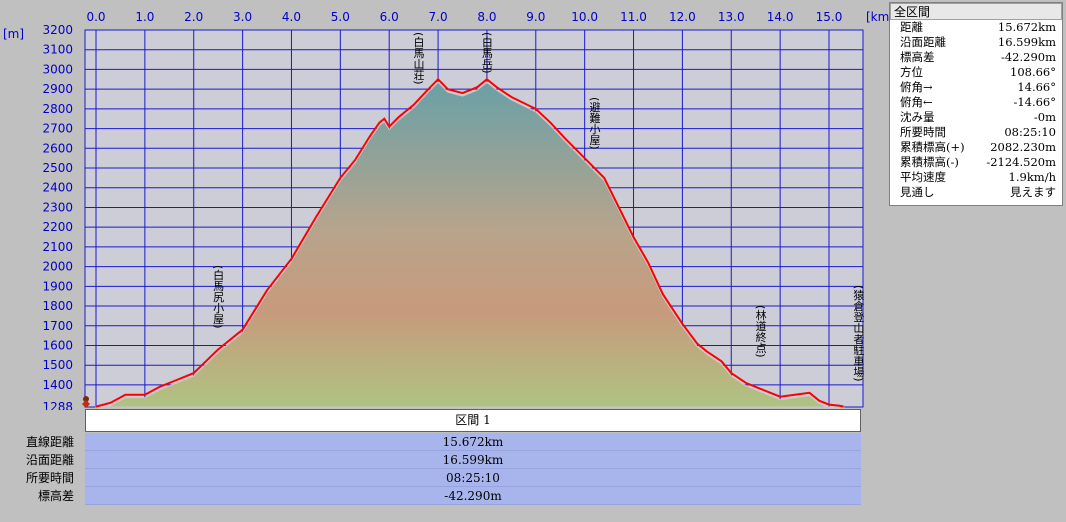 Image resolution: width=1066 pixels, height=522 pixels. What do you see at coordinates (49, 460) in the screenshot?
I see `segment-row-label: 沿面距離` at bounding box center [49, 460].